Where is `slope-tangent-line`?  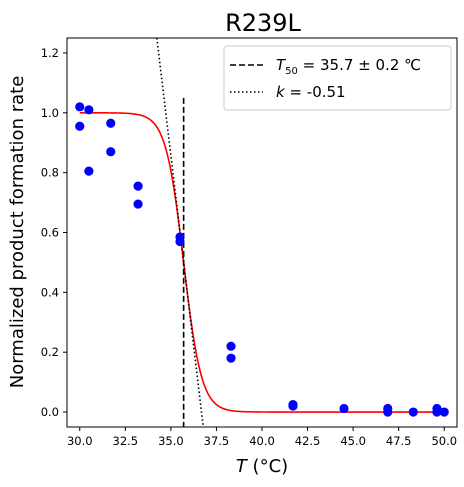
slope-tangent-line is located at coordinates (180, 232).